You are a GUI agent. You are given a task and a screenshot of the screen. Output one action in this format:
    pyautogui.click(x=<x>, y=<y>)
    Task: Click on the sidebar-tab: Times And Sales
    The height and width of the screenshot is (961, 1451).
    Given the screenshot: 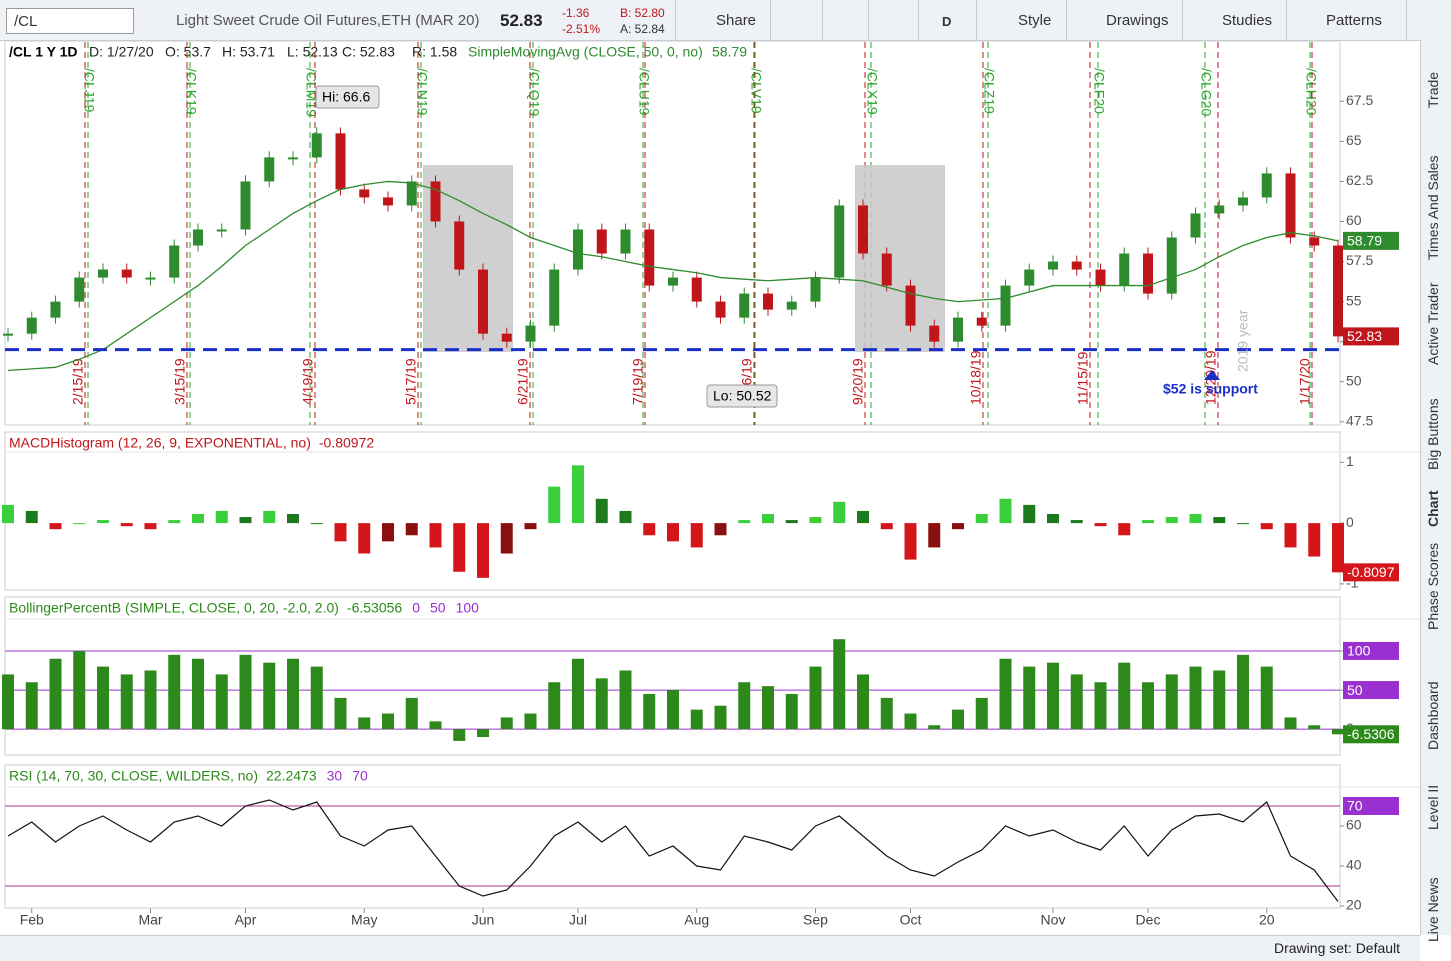 What is the action you would take?
    pyautogui.click(x=1433, y=207)
    